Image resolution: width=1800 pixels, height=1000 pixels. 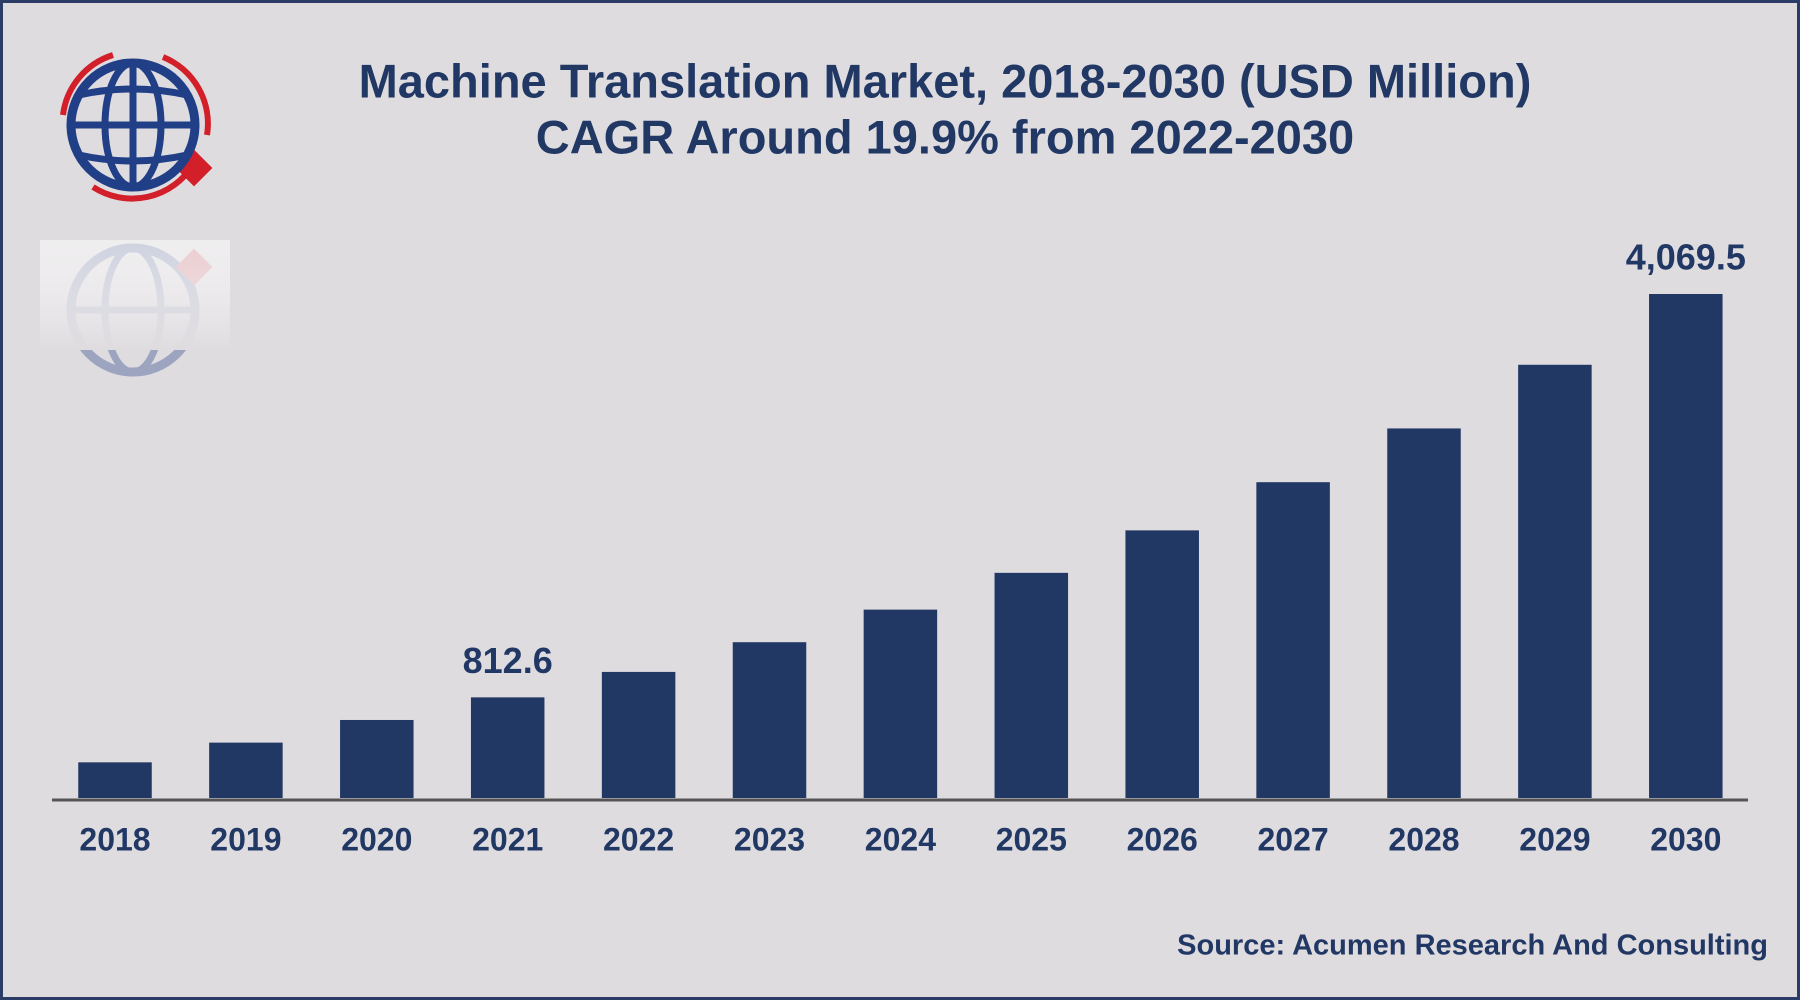 What do you see at coordinates (1031, 839) in the screenshot?
I see `x-tick-label: 2025` at bounding box center [1031, 839].